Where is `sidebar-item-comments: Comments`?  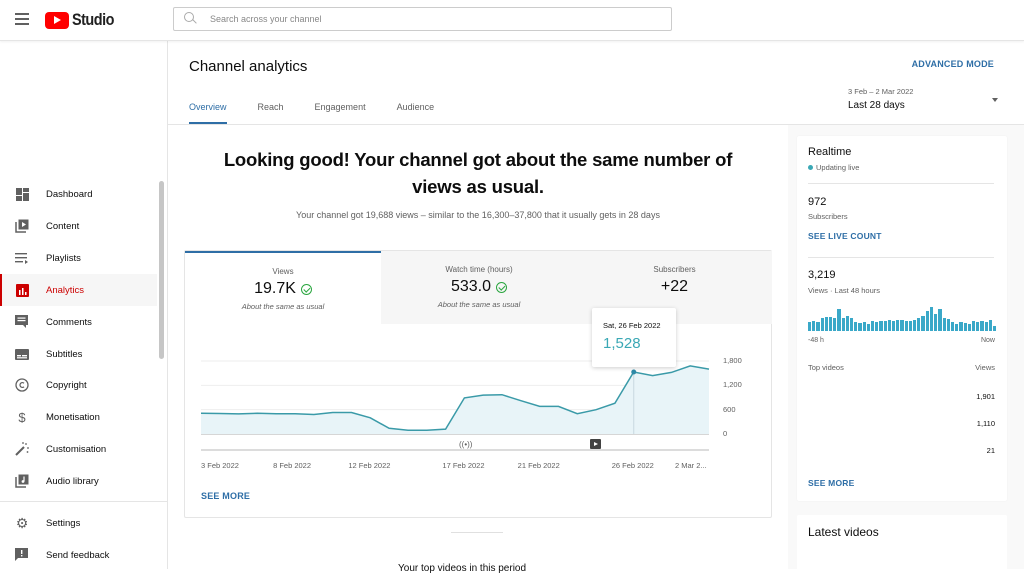 sidebar-item-comments: Comments is located at coordinates (78, 322).